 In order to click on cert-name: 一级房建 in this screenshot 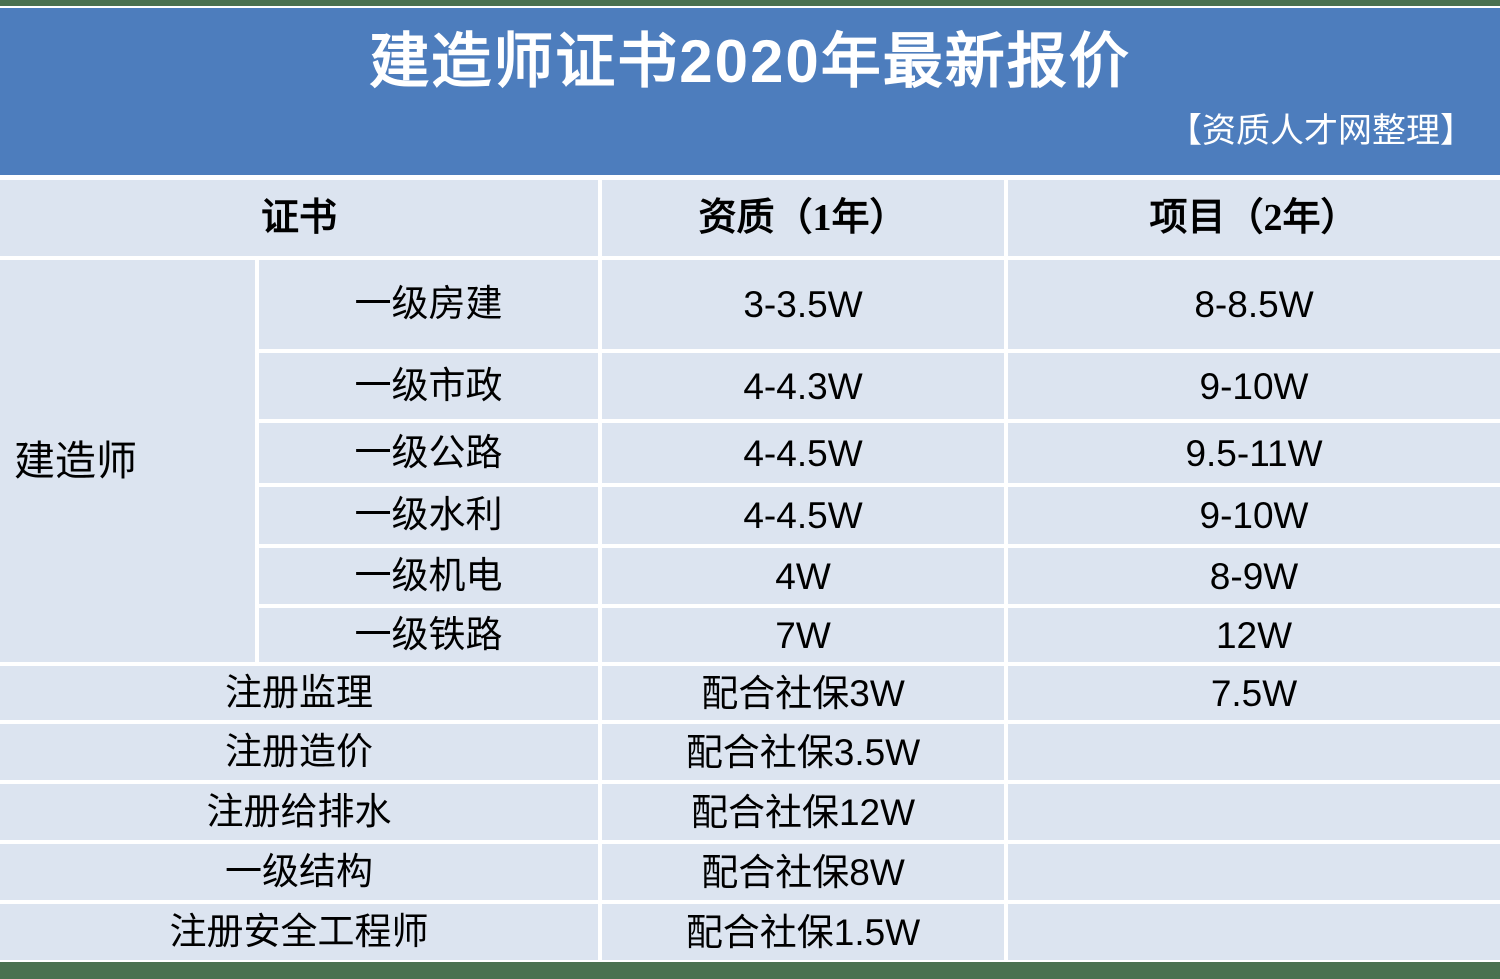, I will do `click(428, 304)`.